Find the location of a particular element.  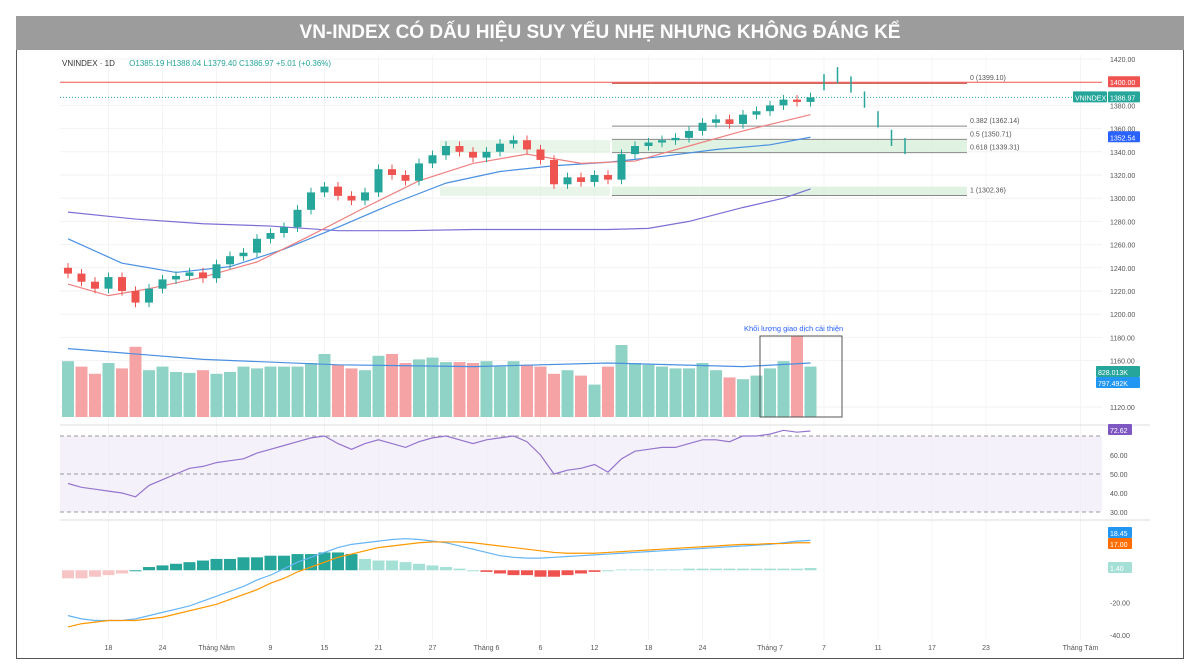

last-price-tag: 1386.97 is located at coordinates (1122, 98).